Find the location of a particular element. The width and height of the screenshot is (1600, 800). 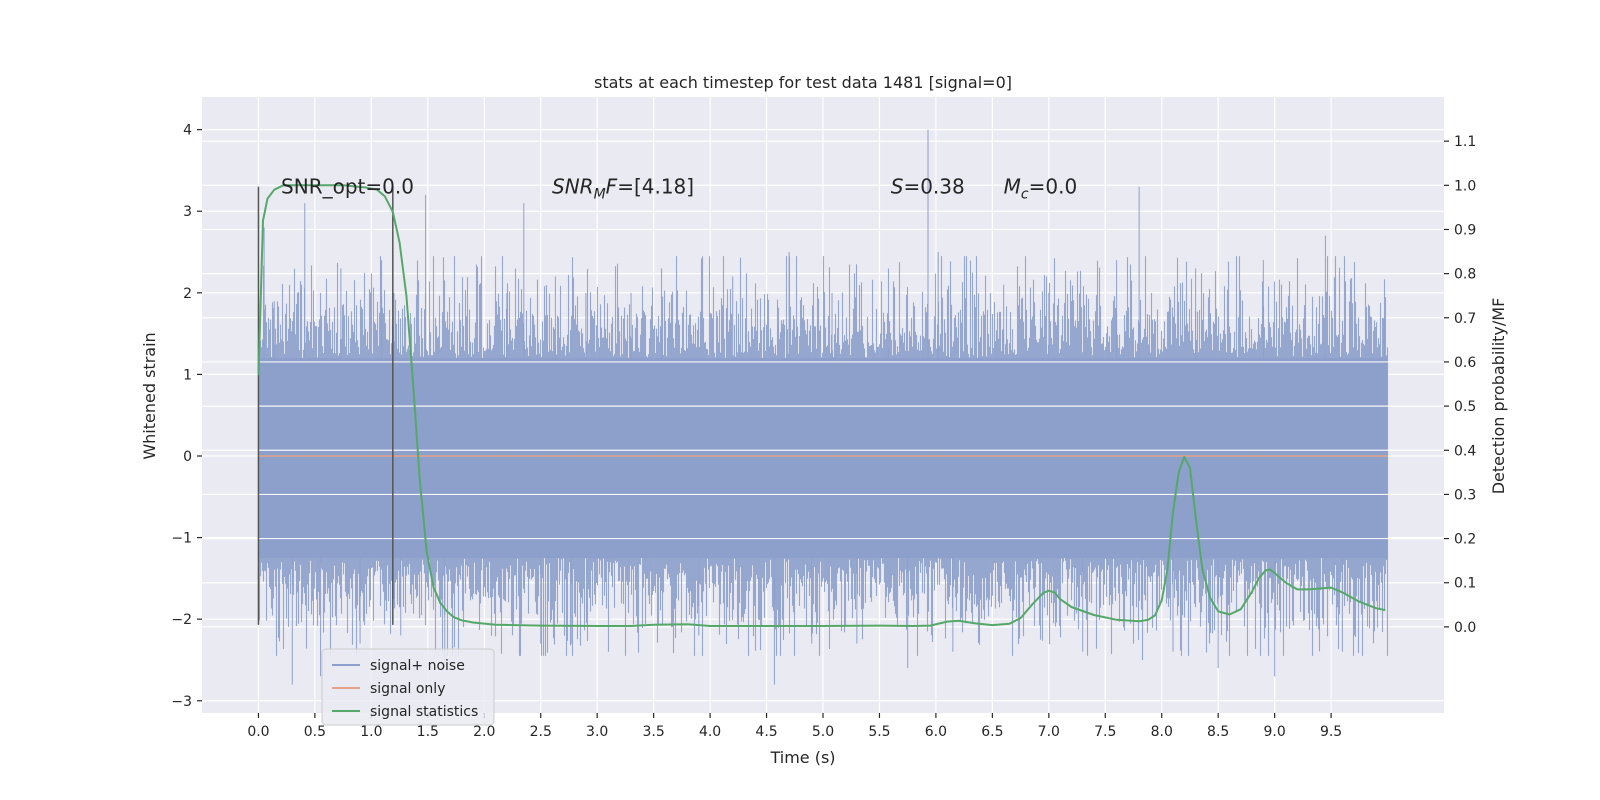

x-tick-label: 9.0 is located at coordinates (1275, 732).